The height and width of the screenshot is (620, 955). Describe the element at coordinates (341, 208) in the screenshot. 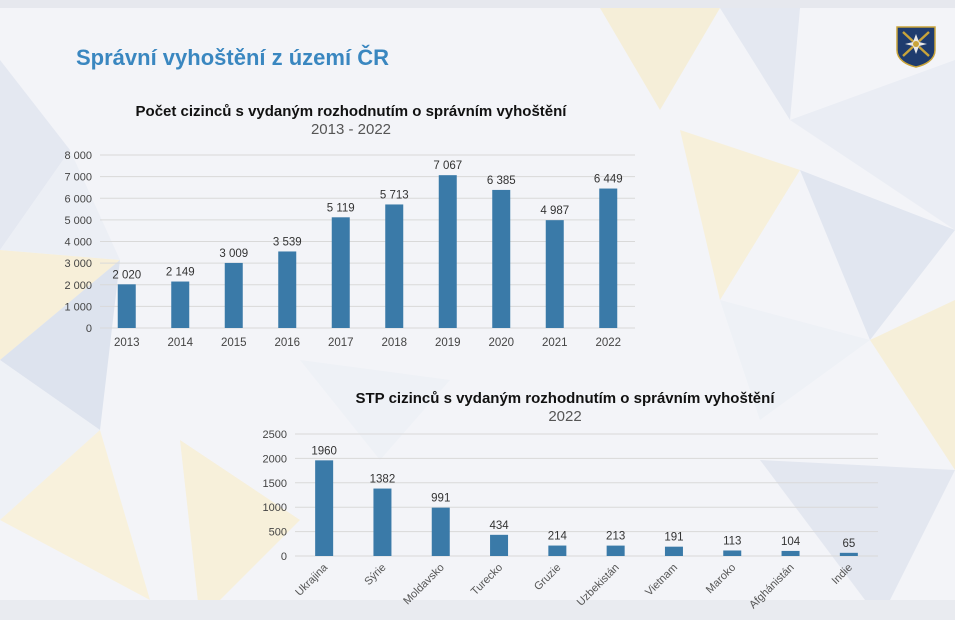

I see `chart1-value-label: 5 119` at that location.